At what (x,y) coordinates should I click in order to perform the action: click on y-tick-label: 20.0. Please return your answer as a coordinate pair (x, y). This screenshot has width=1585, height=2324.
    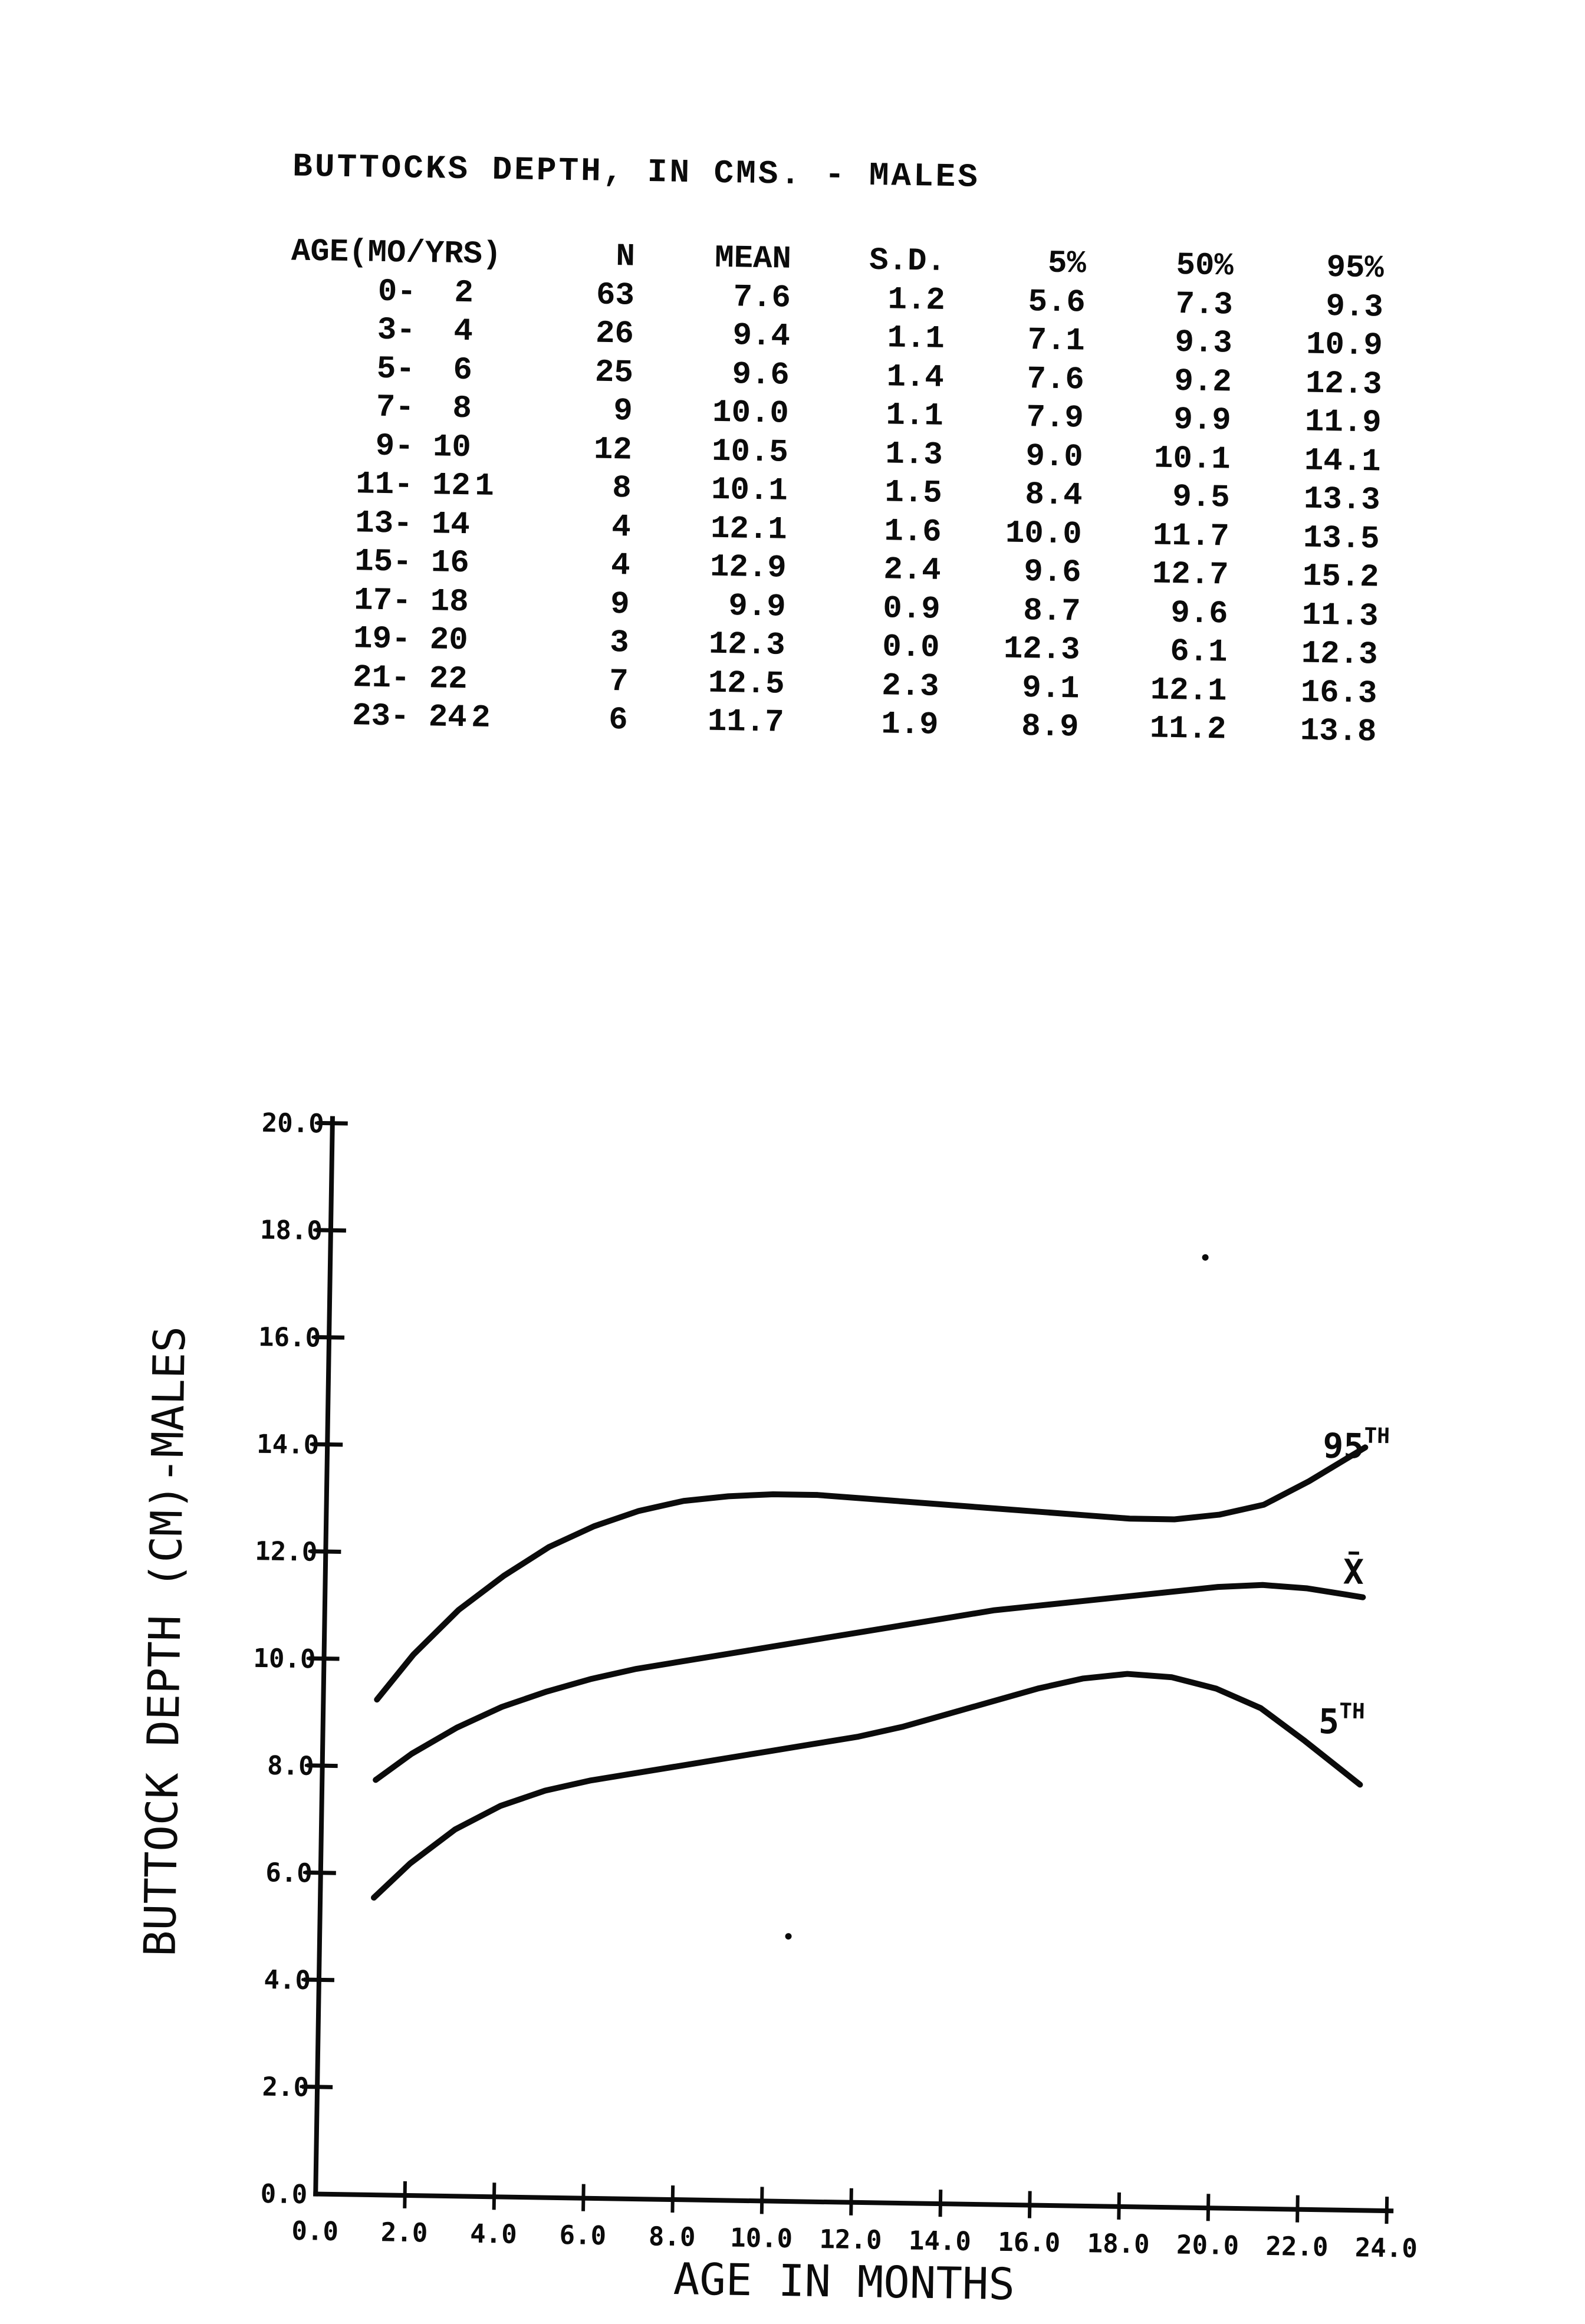
    Looking at the image, I should click on (292, 1123).